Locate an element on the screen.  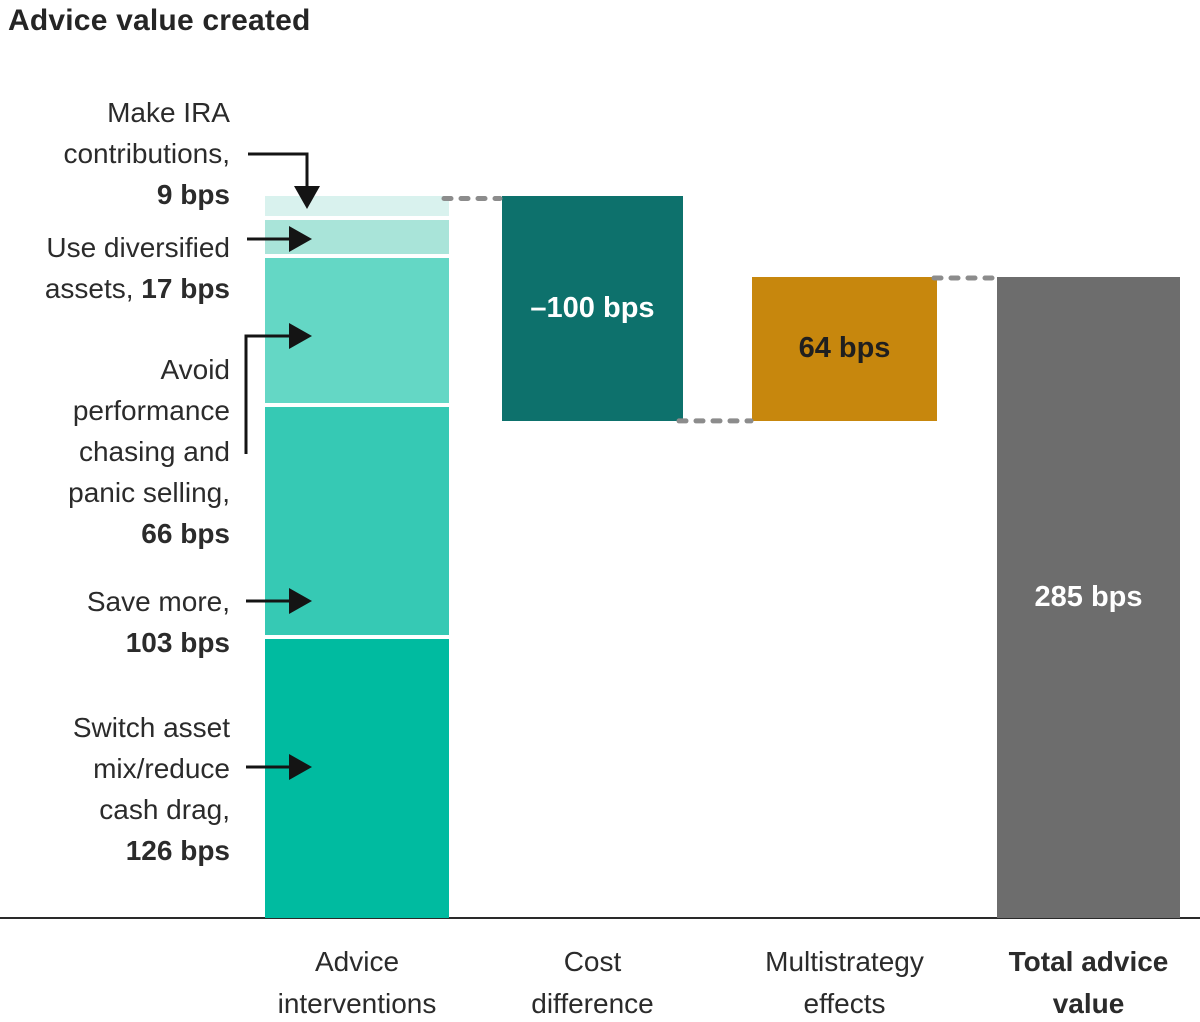
annotation-text: Save more, is located at coordinates (158, 601).